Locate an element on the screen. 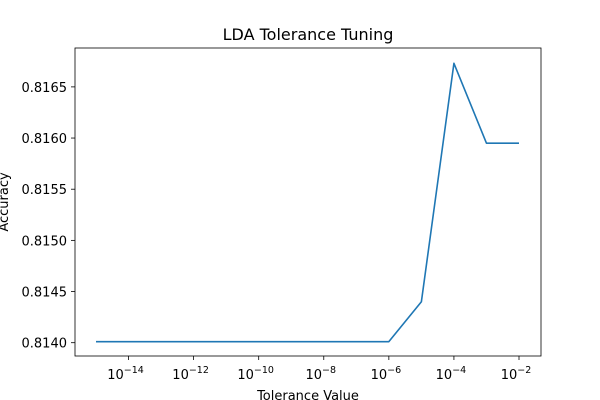 This screenshot has height=400, width=600. x-tick-label: 10⁻¹⁰ is located at coordinates (255, 374).